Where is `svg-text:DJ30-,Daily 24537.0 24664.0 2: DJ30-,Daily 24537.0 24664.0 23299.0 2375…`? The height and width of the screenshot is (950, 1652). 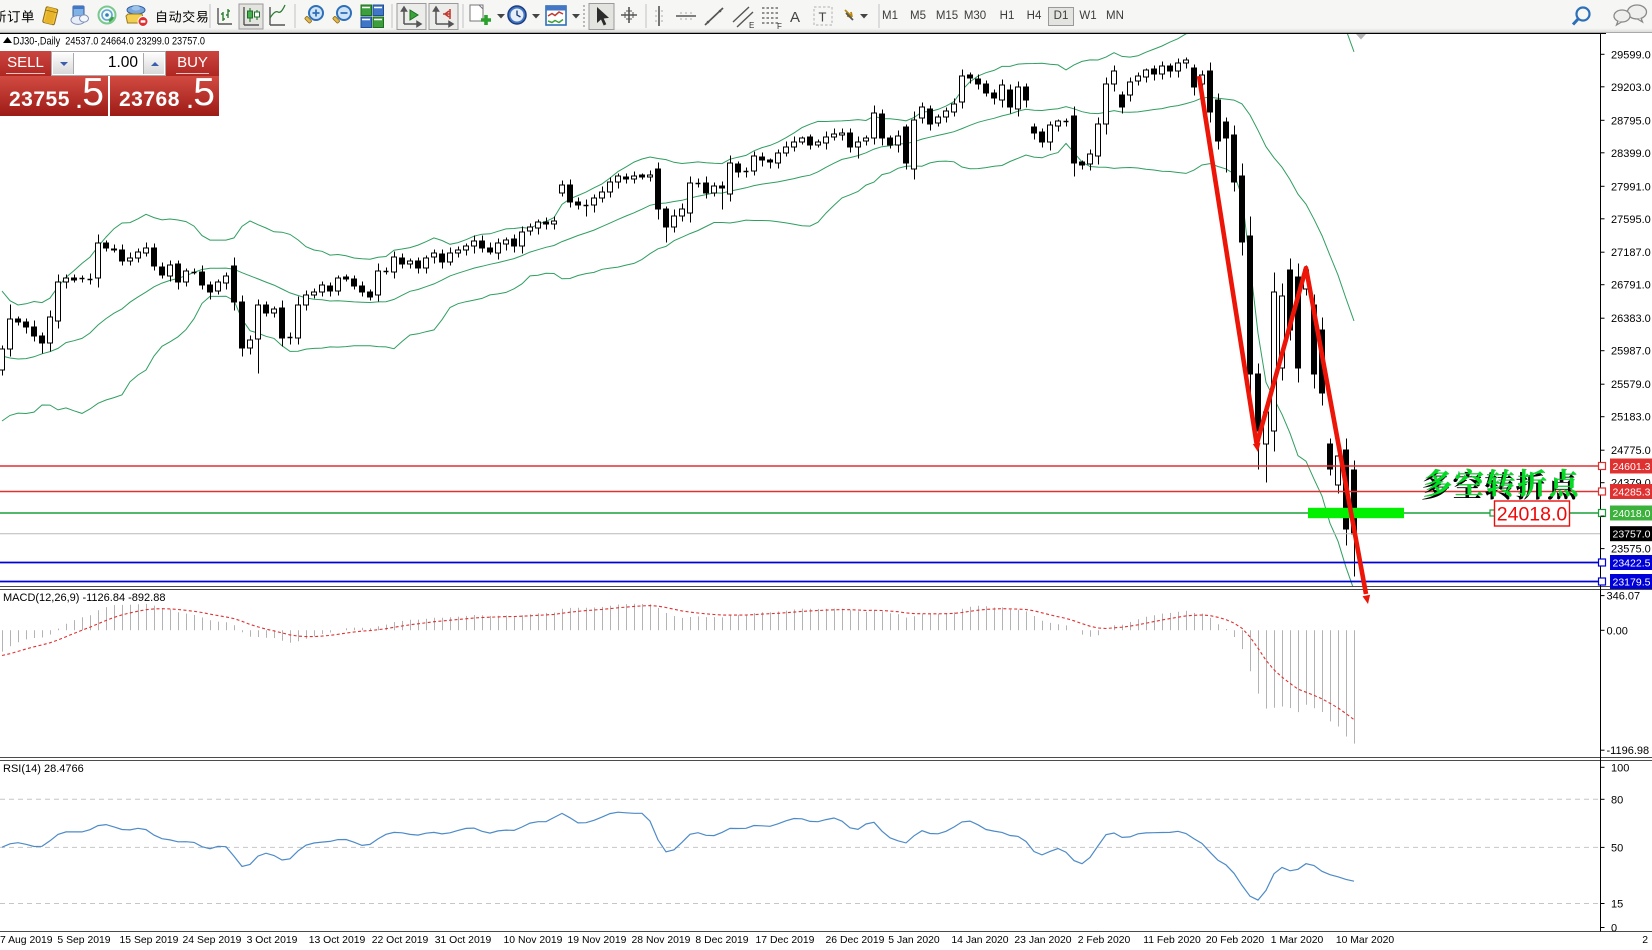 svg-text:DJ30-,Daily 24537.0 24664.0 2: DJ30-,Daily 24537.0 24664.0 23299.0 2375… is located at coordinates (109, 42).